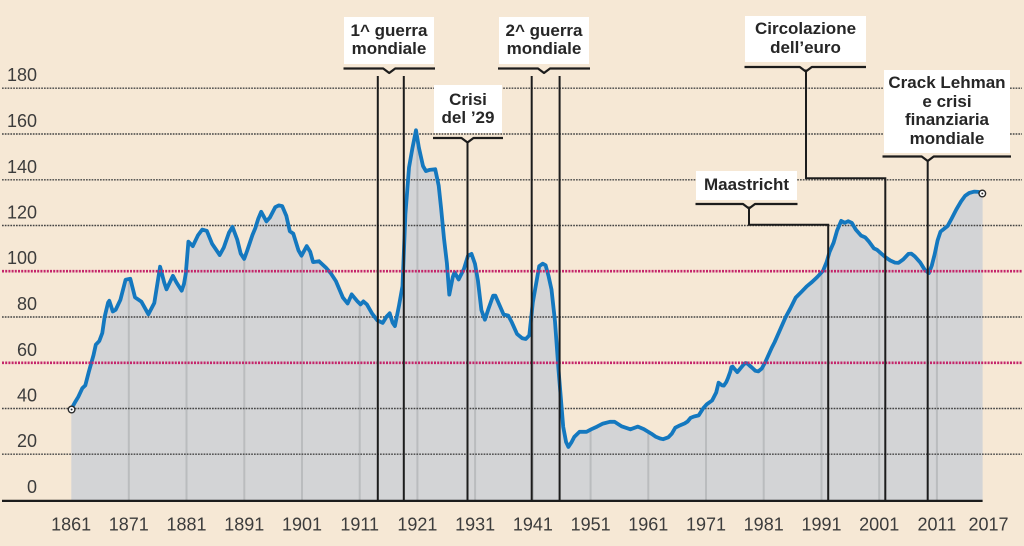  What do you see at coordinates (27, 304) in the screenshot?
I see `svg-text: 80` at bounding box center [27, 304].